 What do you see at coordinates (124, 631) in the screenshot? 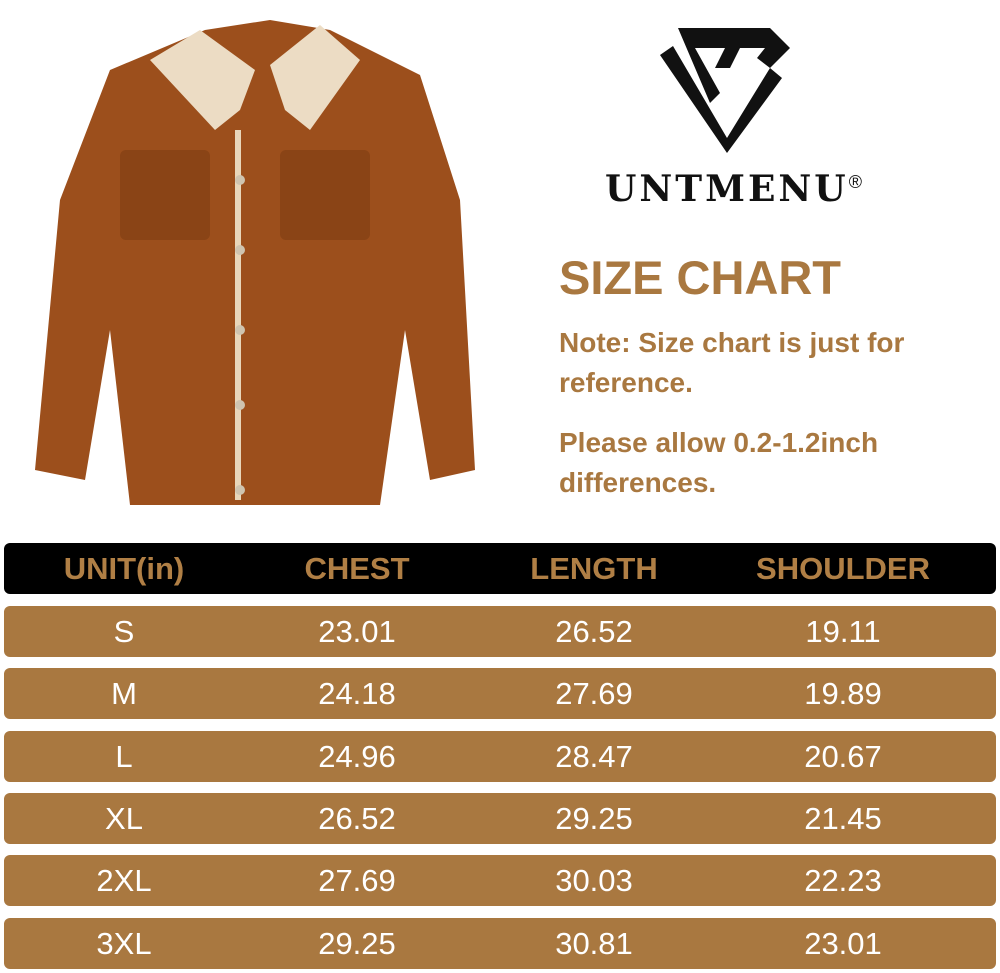
I see `size-cell: S` at bounding box center [124, 631].